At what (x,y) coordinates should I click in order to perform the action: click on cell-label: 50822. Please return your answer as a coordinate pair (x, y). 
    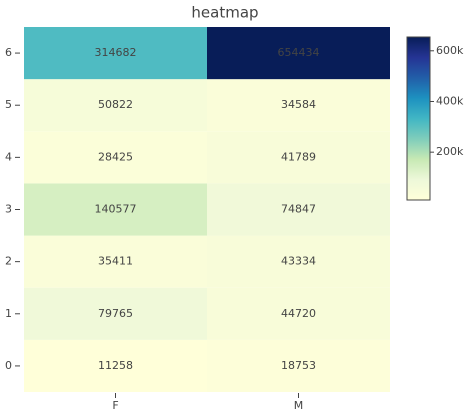
    Looking at the image, I should click on (115, 104).